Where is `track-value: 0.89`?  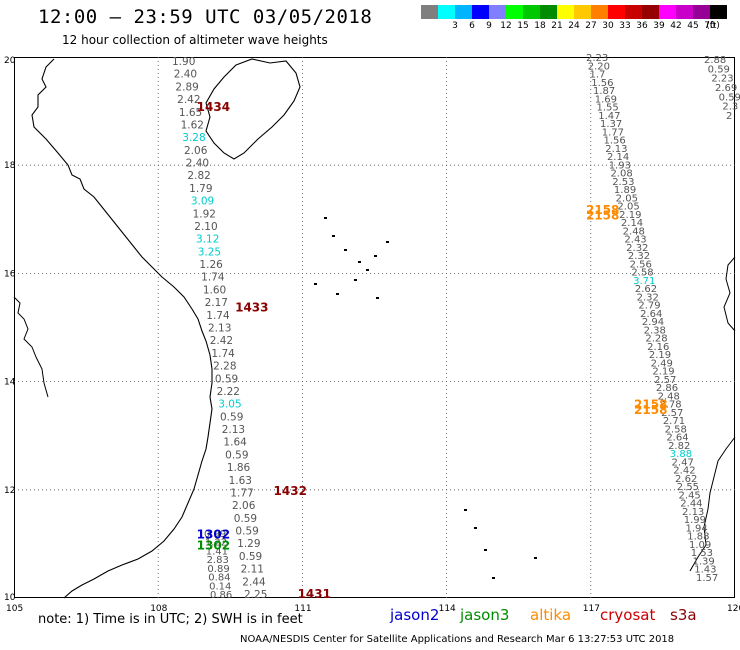 track-value: 0.89 is located at coordinates (218, 569).